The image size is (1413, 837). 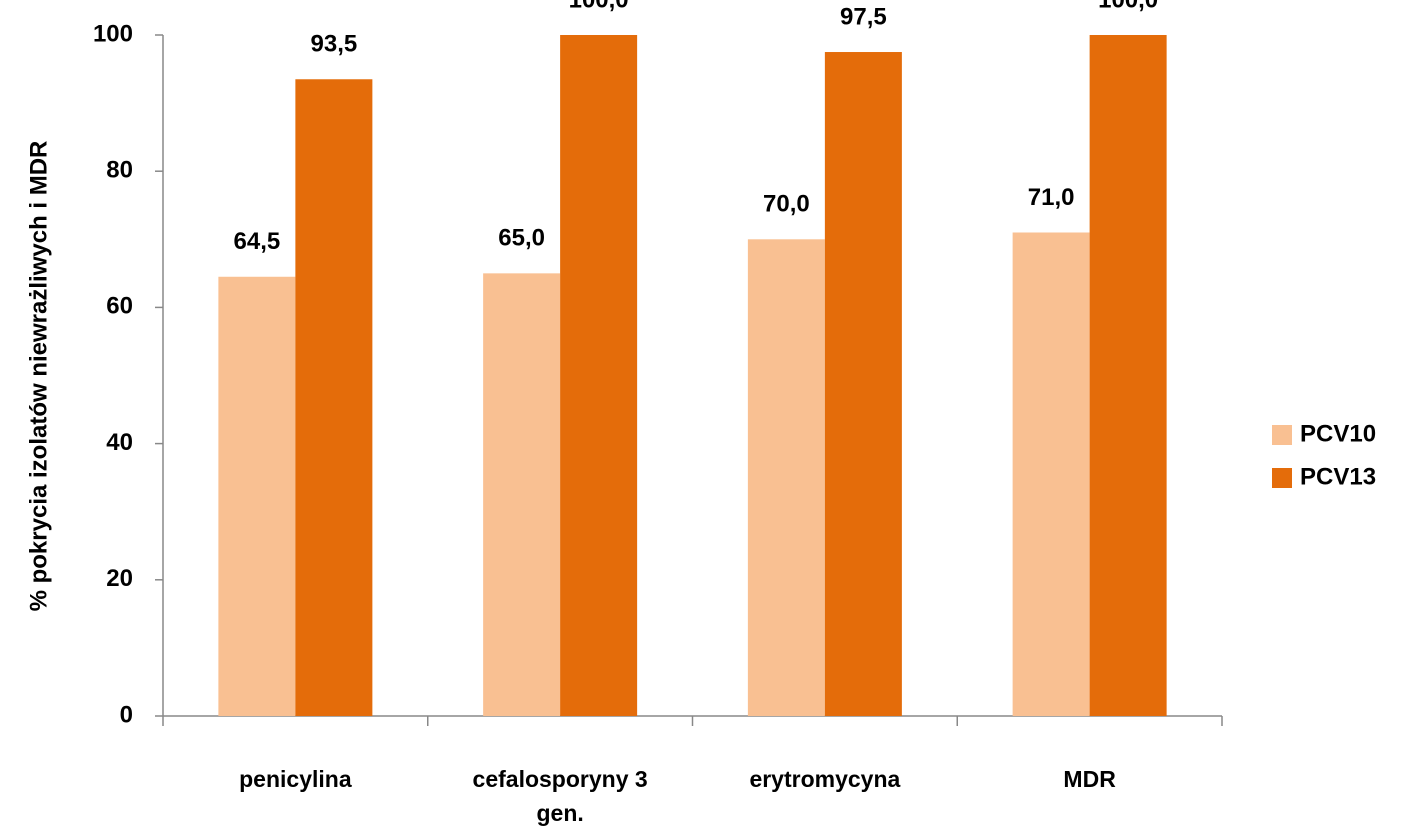 What do you see at coordinates (119, 578) in the screenshot?
I see `y-tick-label: 20` at bounding box center [119, 578].